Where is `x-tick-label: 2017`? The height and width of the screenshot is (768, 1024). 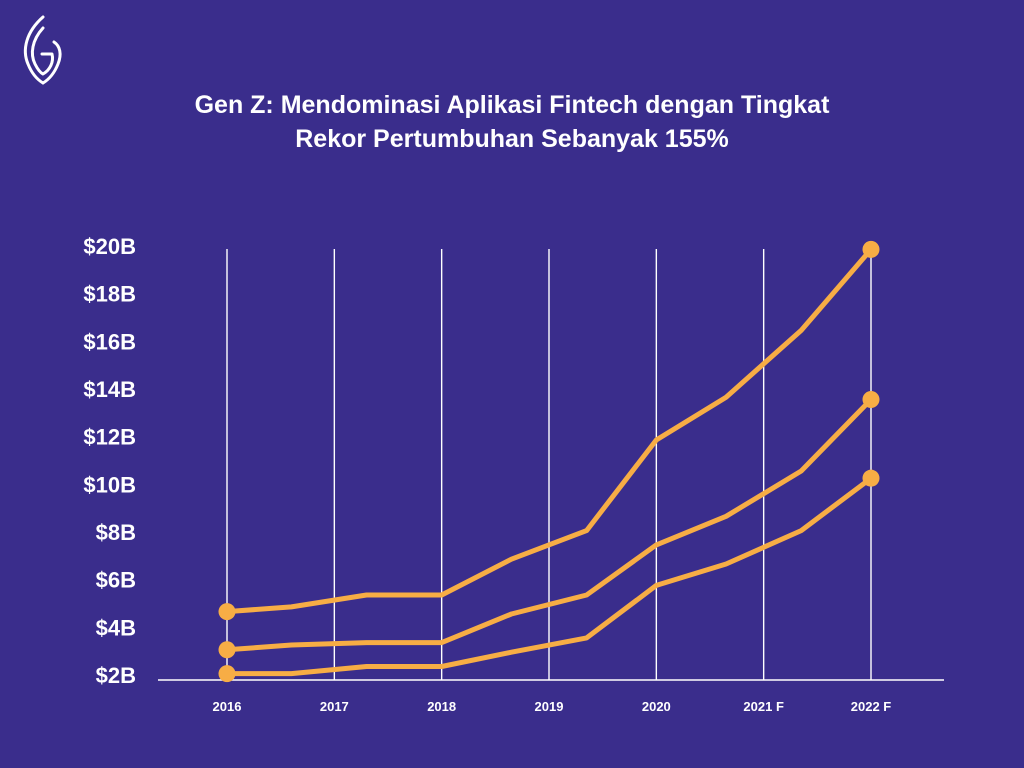 x-tick-label: 2017 is located at coordinates (334, 706).